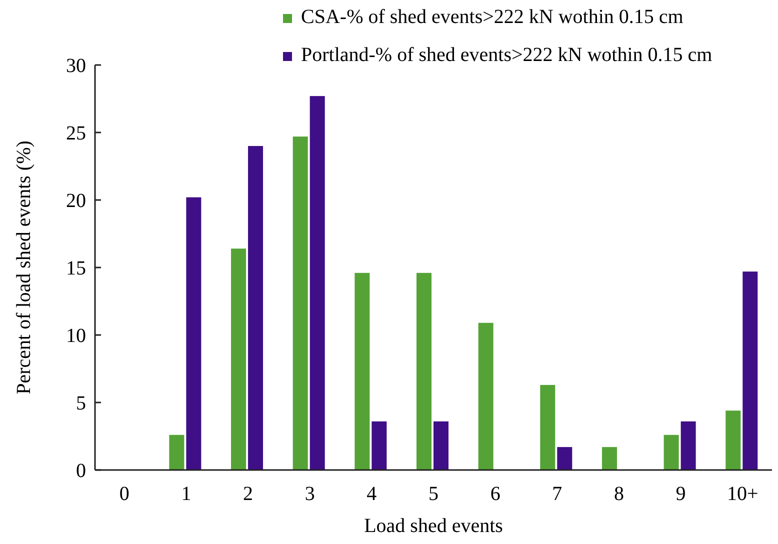 The image size is (778, 544). What do you see at coordinates (76, 336) in the screenshot?
I see `y-tick-label: 10` at bounding box center [76, 336].